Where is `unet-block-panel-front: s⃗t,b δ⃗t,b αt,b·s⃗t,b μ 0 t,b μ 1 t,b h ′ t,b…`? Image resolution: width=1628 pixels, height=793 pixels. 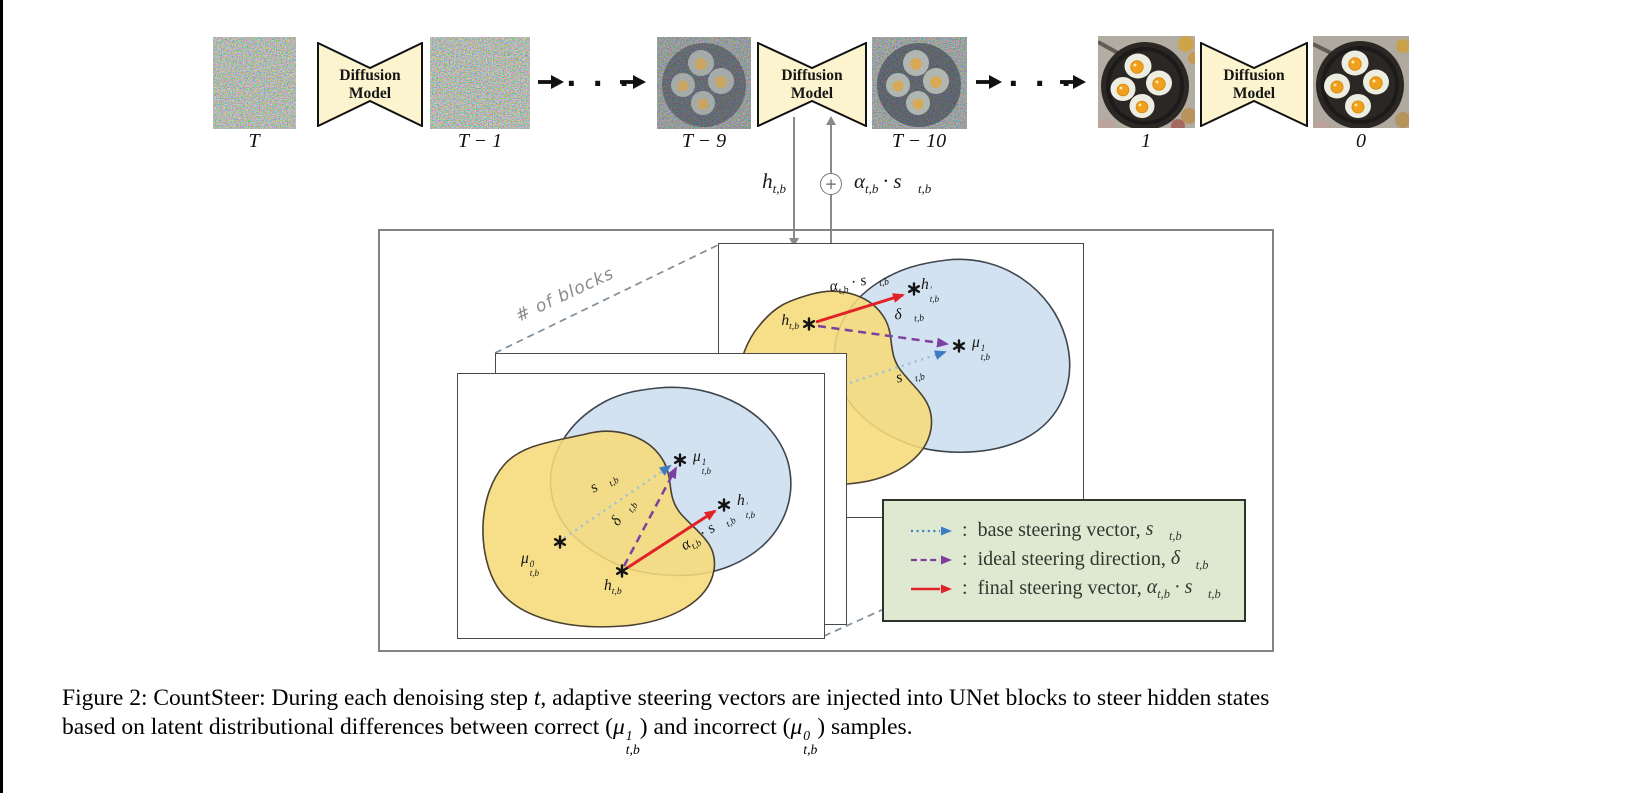 unet-block-panel-front: s⃗t,b δ⃗t,b αt,b·s⃗t,b μ 0 t,b μ 1 t,b h ′ t,b… is located at coordinates (641, 506).